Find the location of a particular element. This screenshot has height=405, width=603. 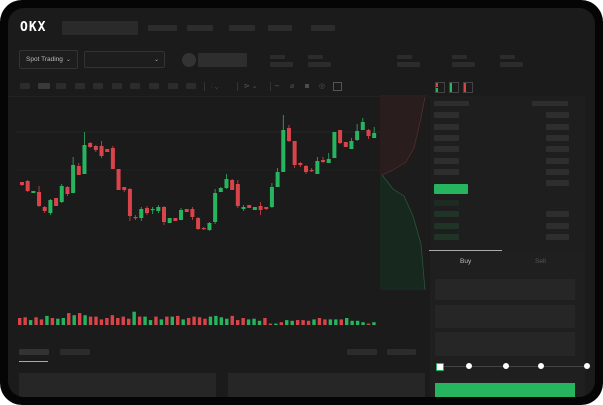

ruler-icon: ⌀ is located at coordinates (292, 86).